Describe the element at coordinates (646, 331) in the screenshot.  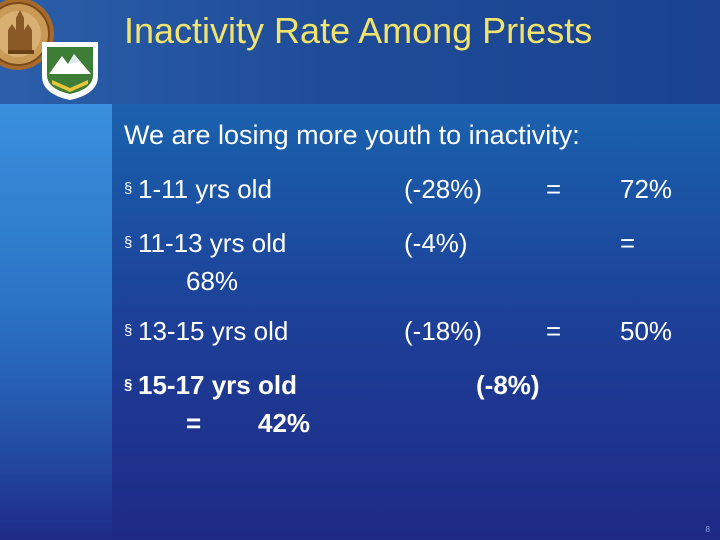
I see `rate-value: 50%` at that location.